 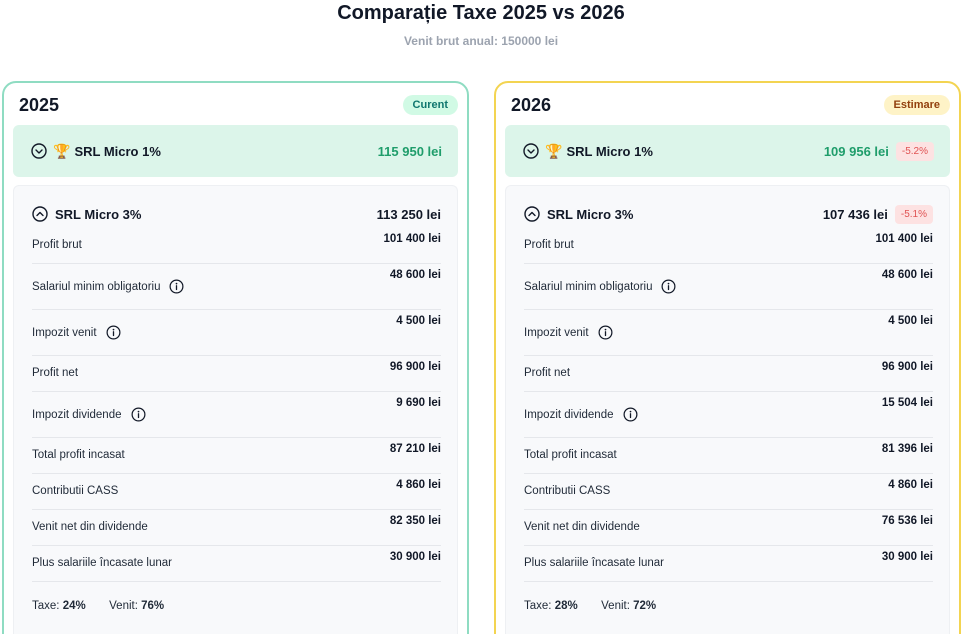 What do you see at coordinates (907, 449) in the screenshot?
I see `row-value: 81 396 lei` at bounding box center [907, 449].